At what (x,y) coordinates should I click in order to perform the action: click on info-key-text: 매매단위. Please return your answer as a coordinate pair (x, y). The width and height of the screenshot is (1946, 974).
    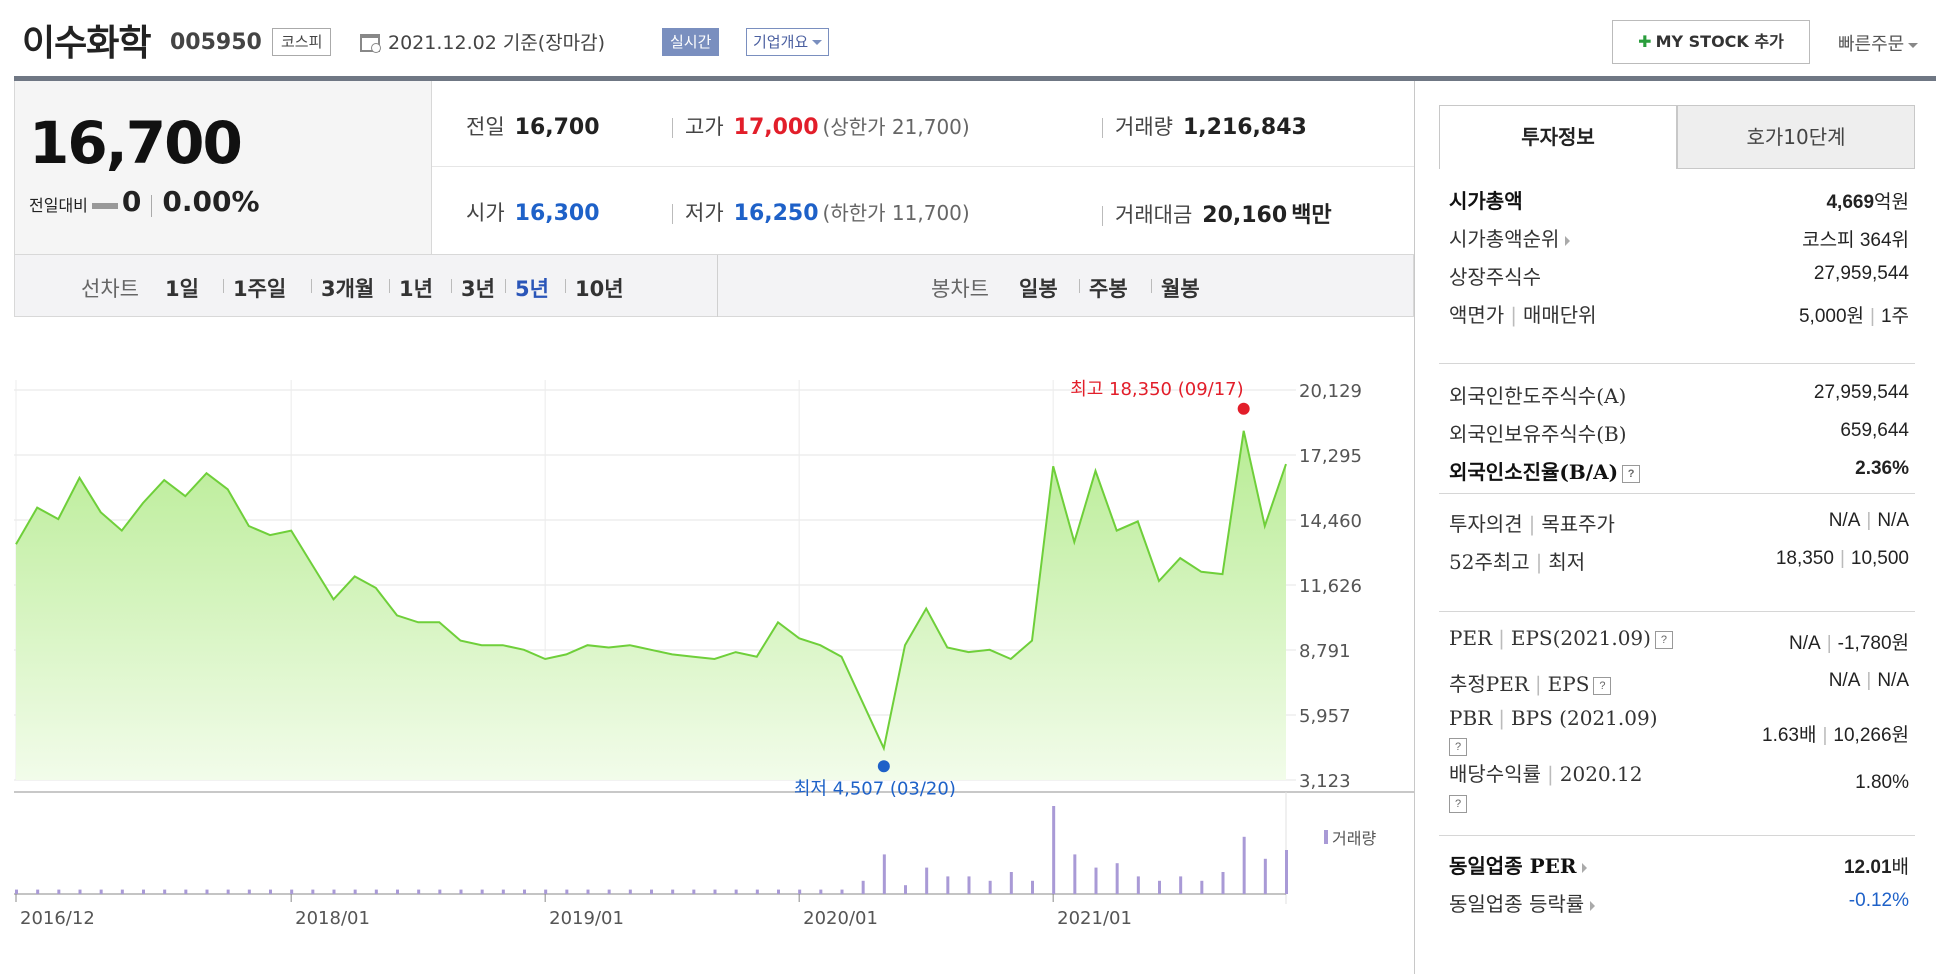
    Looking at the image, I should click on (1559, 315).